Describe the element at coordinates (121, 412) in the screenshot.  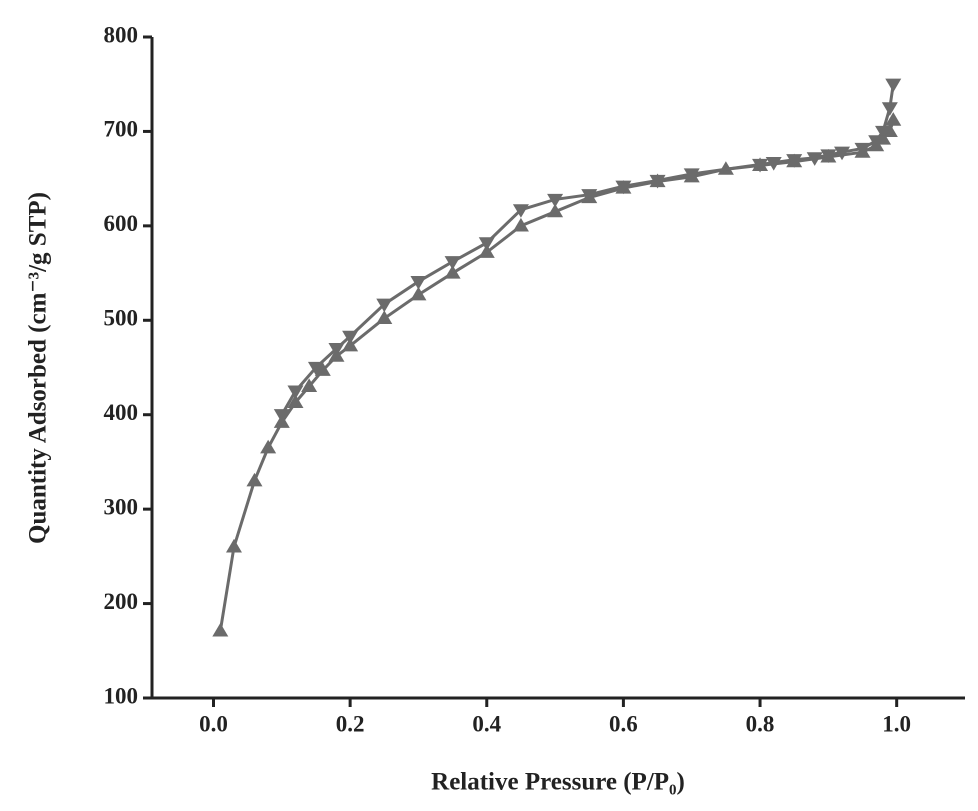
I see `y-tick-label: 400` at that location.